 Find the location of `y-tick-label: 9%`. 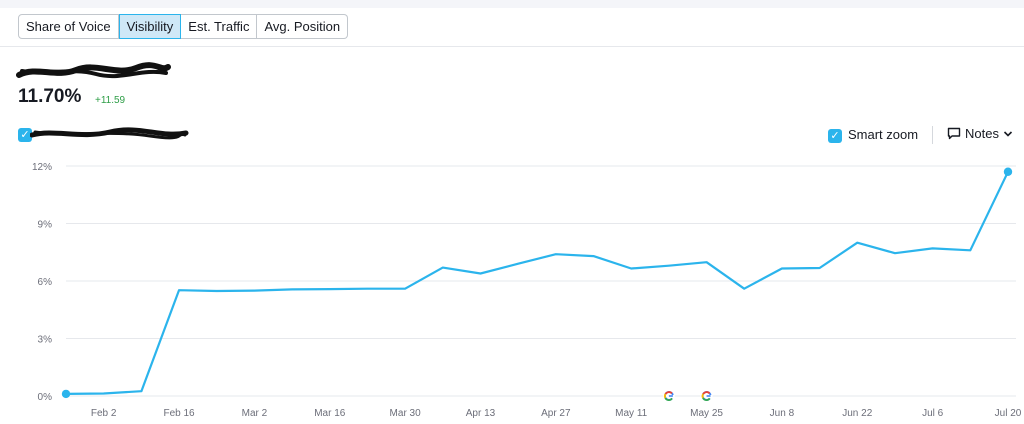

y-tick-label: 9% is located at coordinates (45, 225).